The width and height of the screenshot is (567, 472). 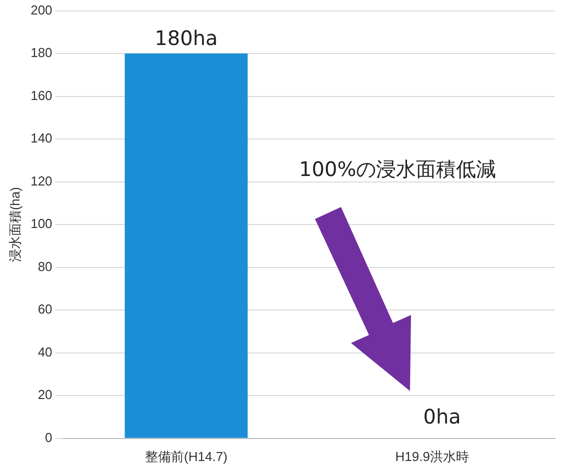 What do you see at coordinates (397, 169) in the screenshot?
I see `annotation: 100%の浸水面積低減` at bounding box center [397, 169].